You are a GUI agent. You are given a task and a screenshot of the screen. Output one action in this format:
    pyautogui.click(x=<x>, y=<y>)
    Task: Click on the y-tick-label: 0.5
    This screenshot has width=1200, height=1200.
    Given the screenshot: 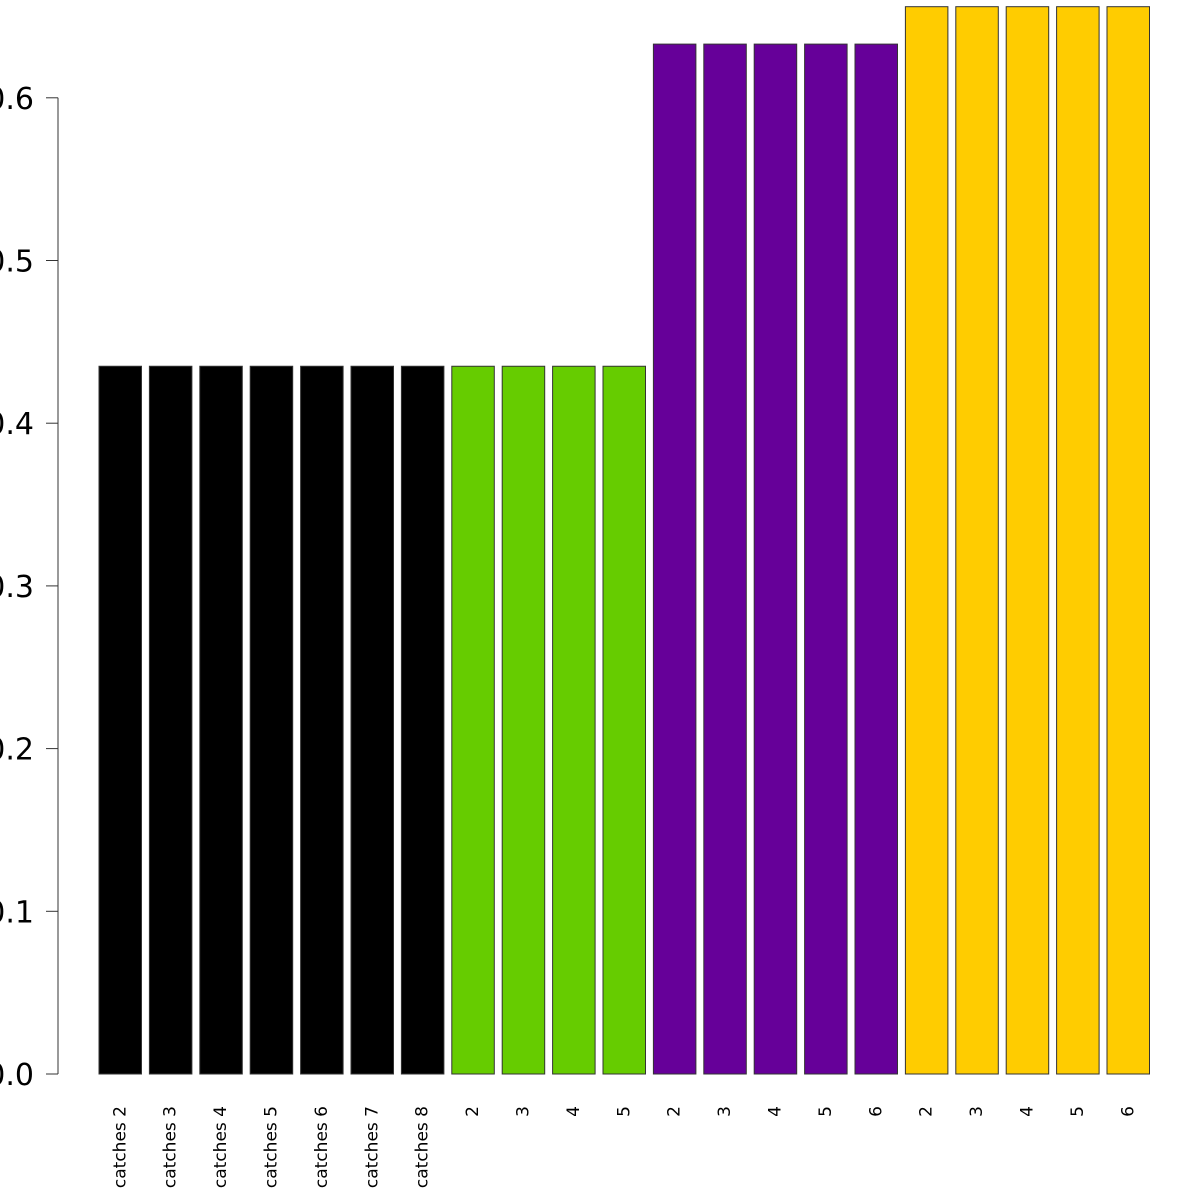 What is the action you would take?
    pyautogui.click(x=17, y=262)
    